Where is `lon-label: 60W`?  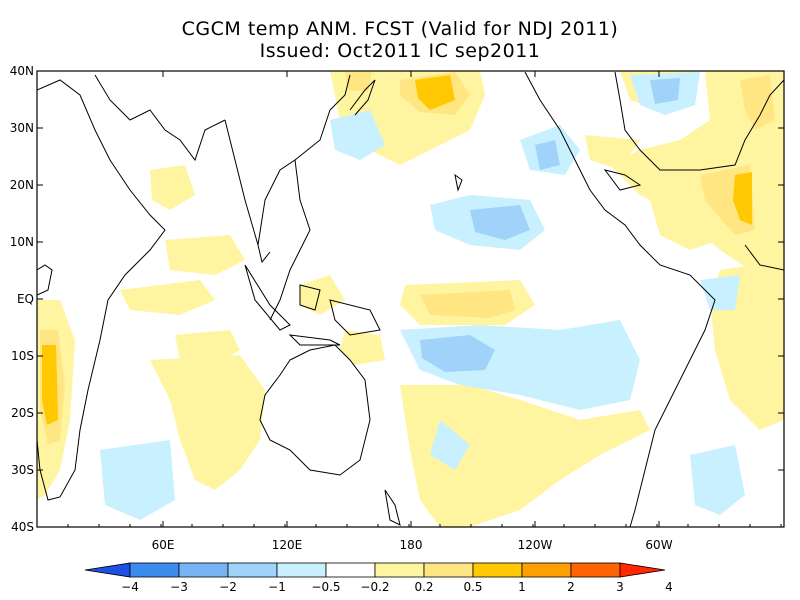
lon-label: 60W is located at coordinates (658, 545).